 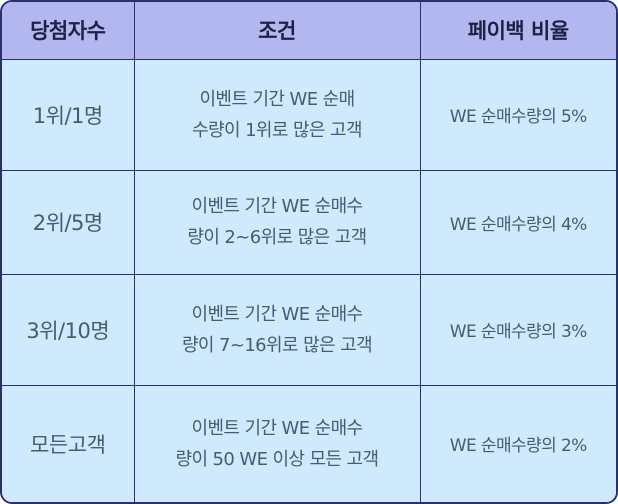 I want to click on header-winners: 당첨자수, so click(x=68, y=31).